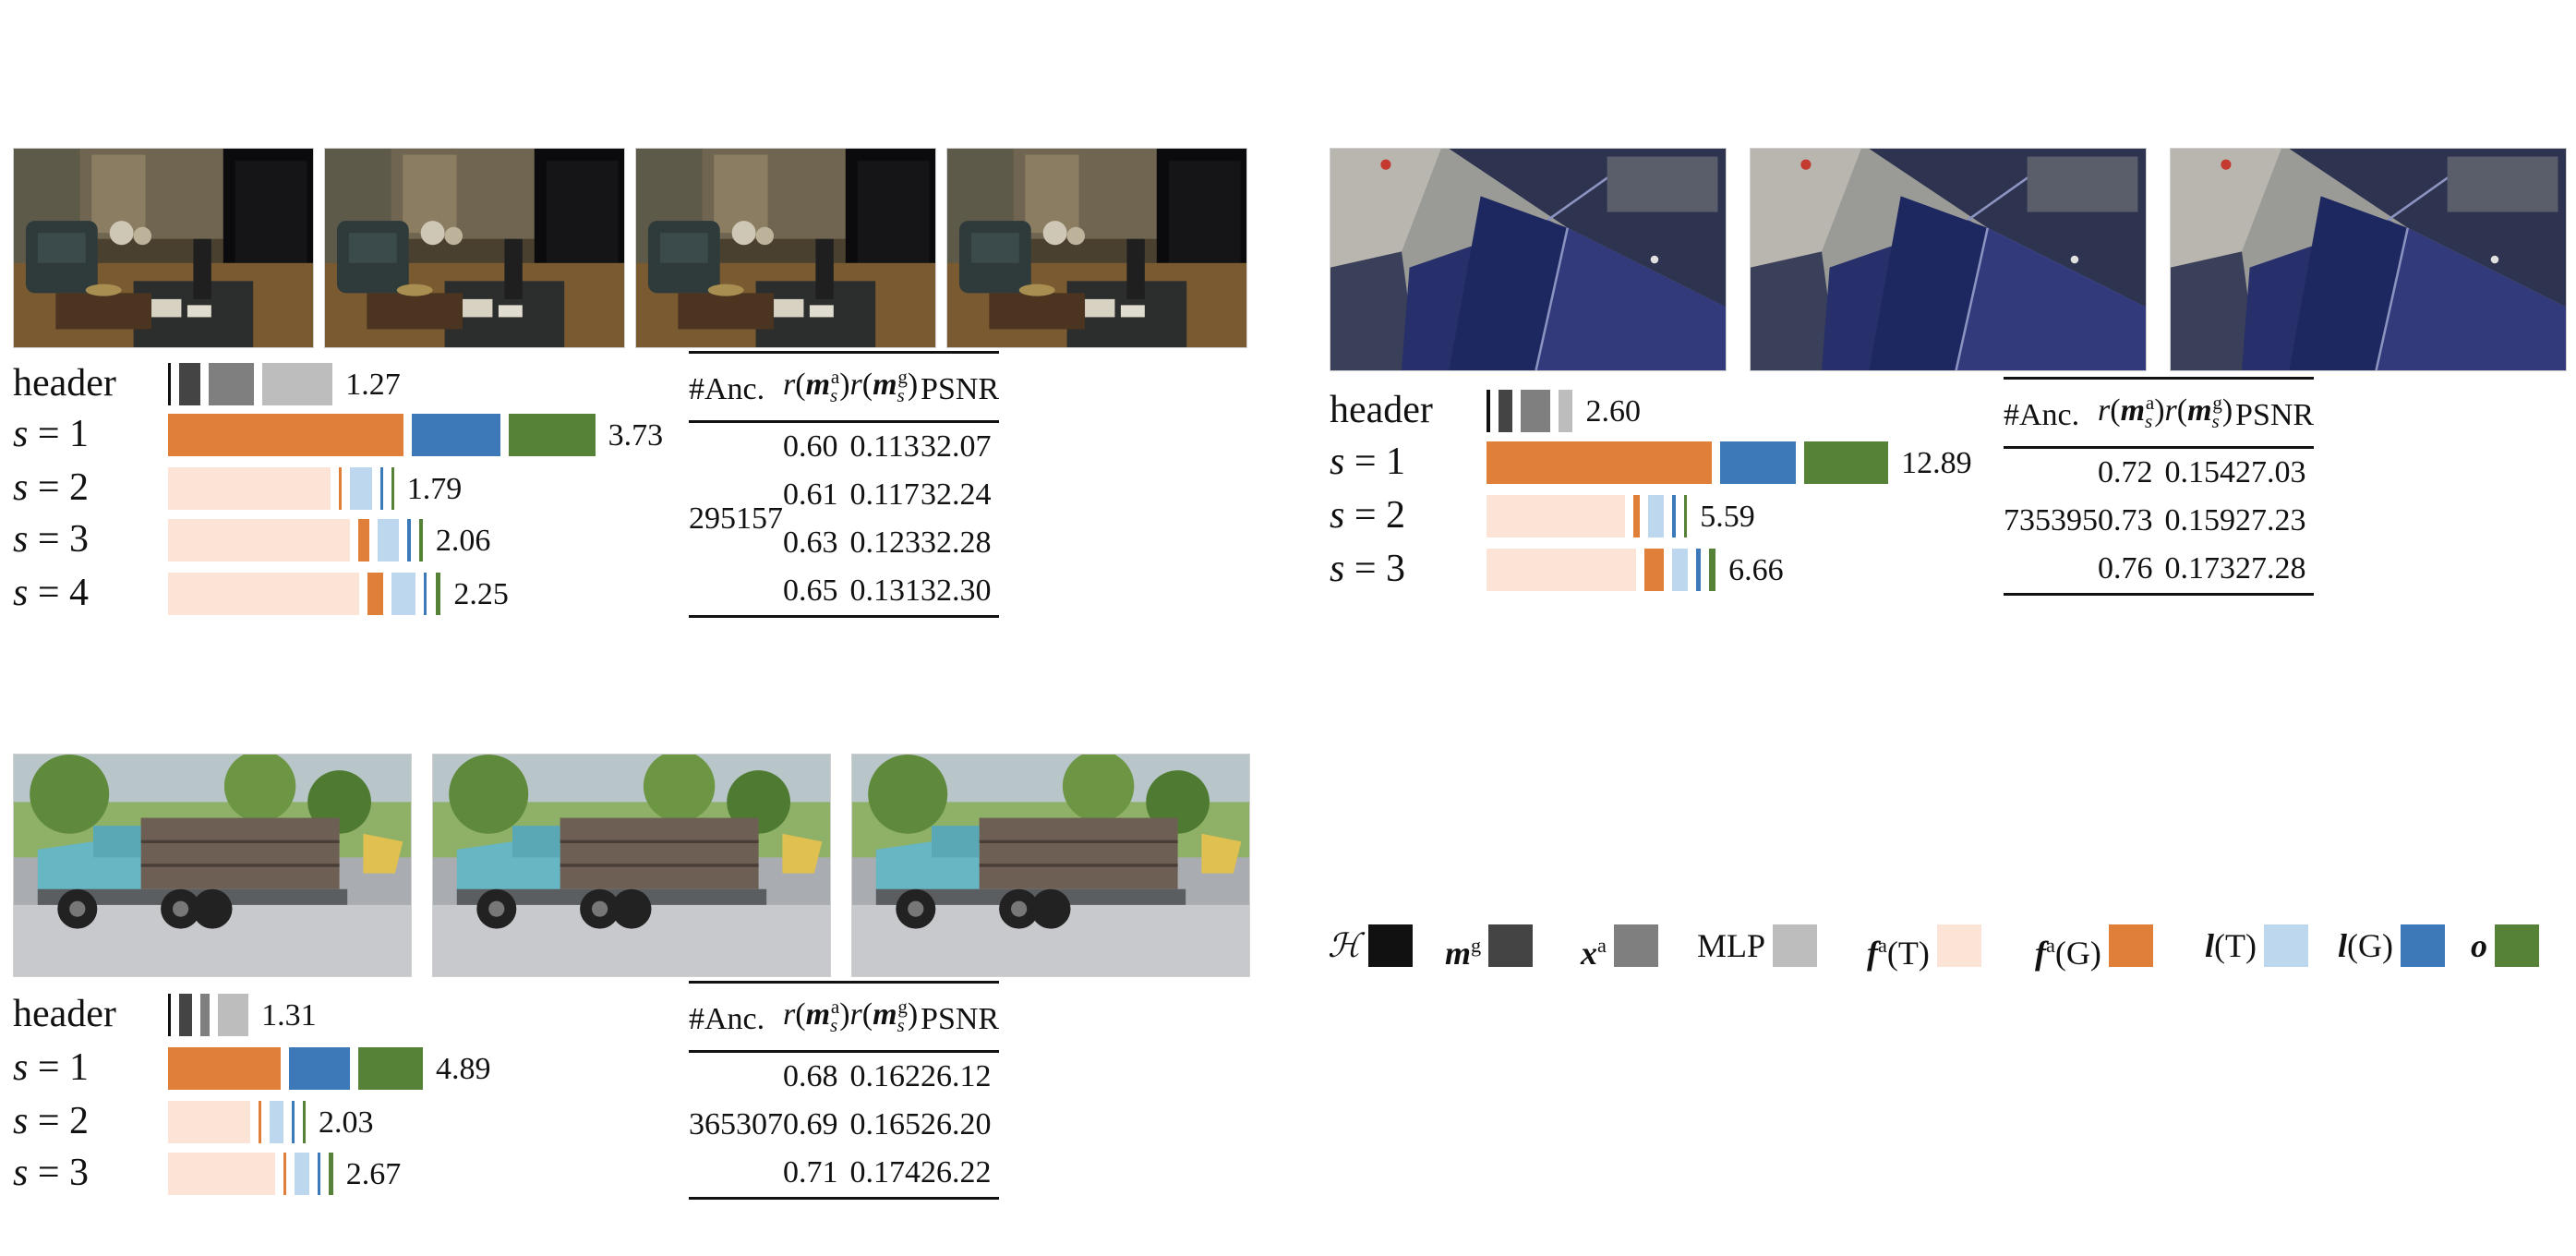 Image resolution: width=2576 pixels, height=1256 pixels. I want to click on ra-cell: 0.65, so click(810, 591).